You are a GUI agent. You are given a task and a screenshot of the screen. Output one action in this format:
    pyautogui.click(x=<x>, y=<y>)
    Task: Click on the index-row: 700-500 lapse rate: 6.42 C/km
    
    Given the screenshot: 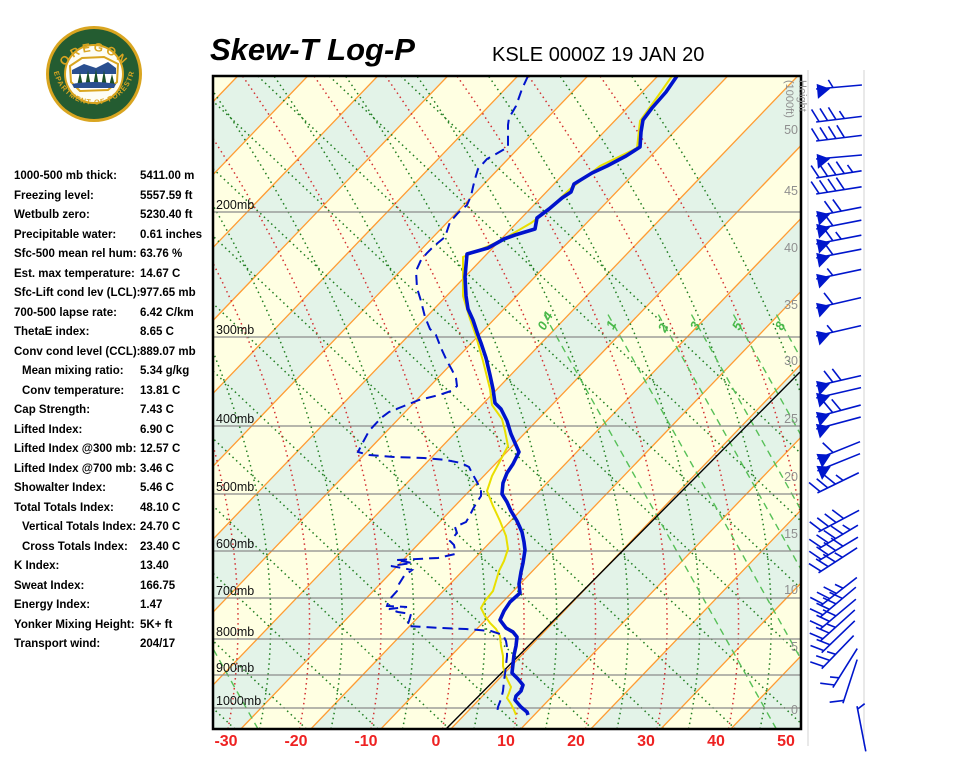 What is the action you would take?
    pyautogui.click(x=112, y=315)
    